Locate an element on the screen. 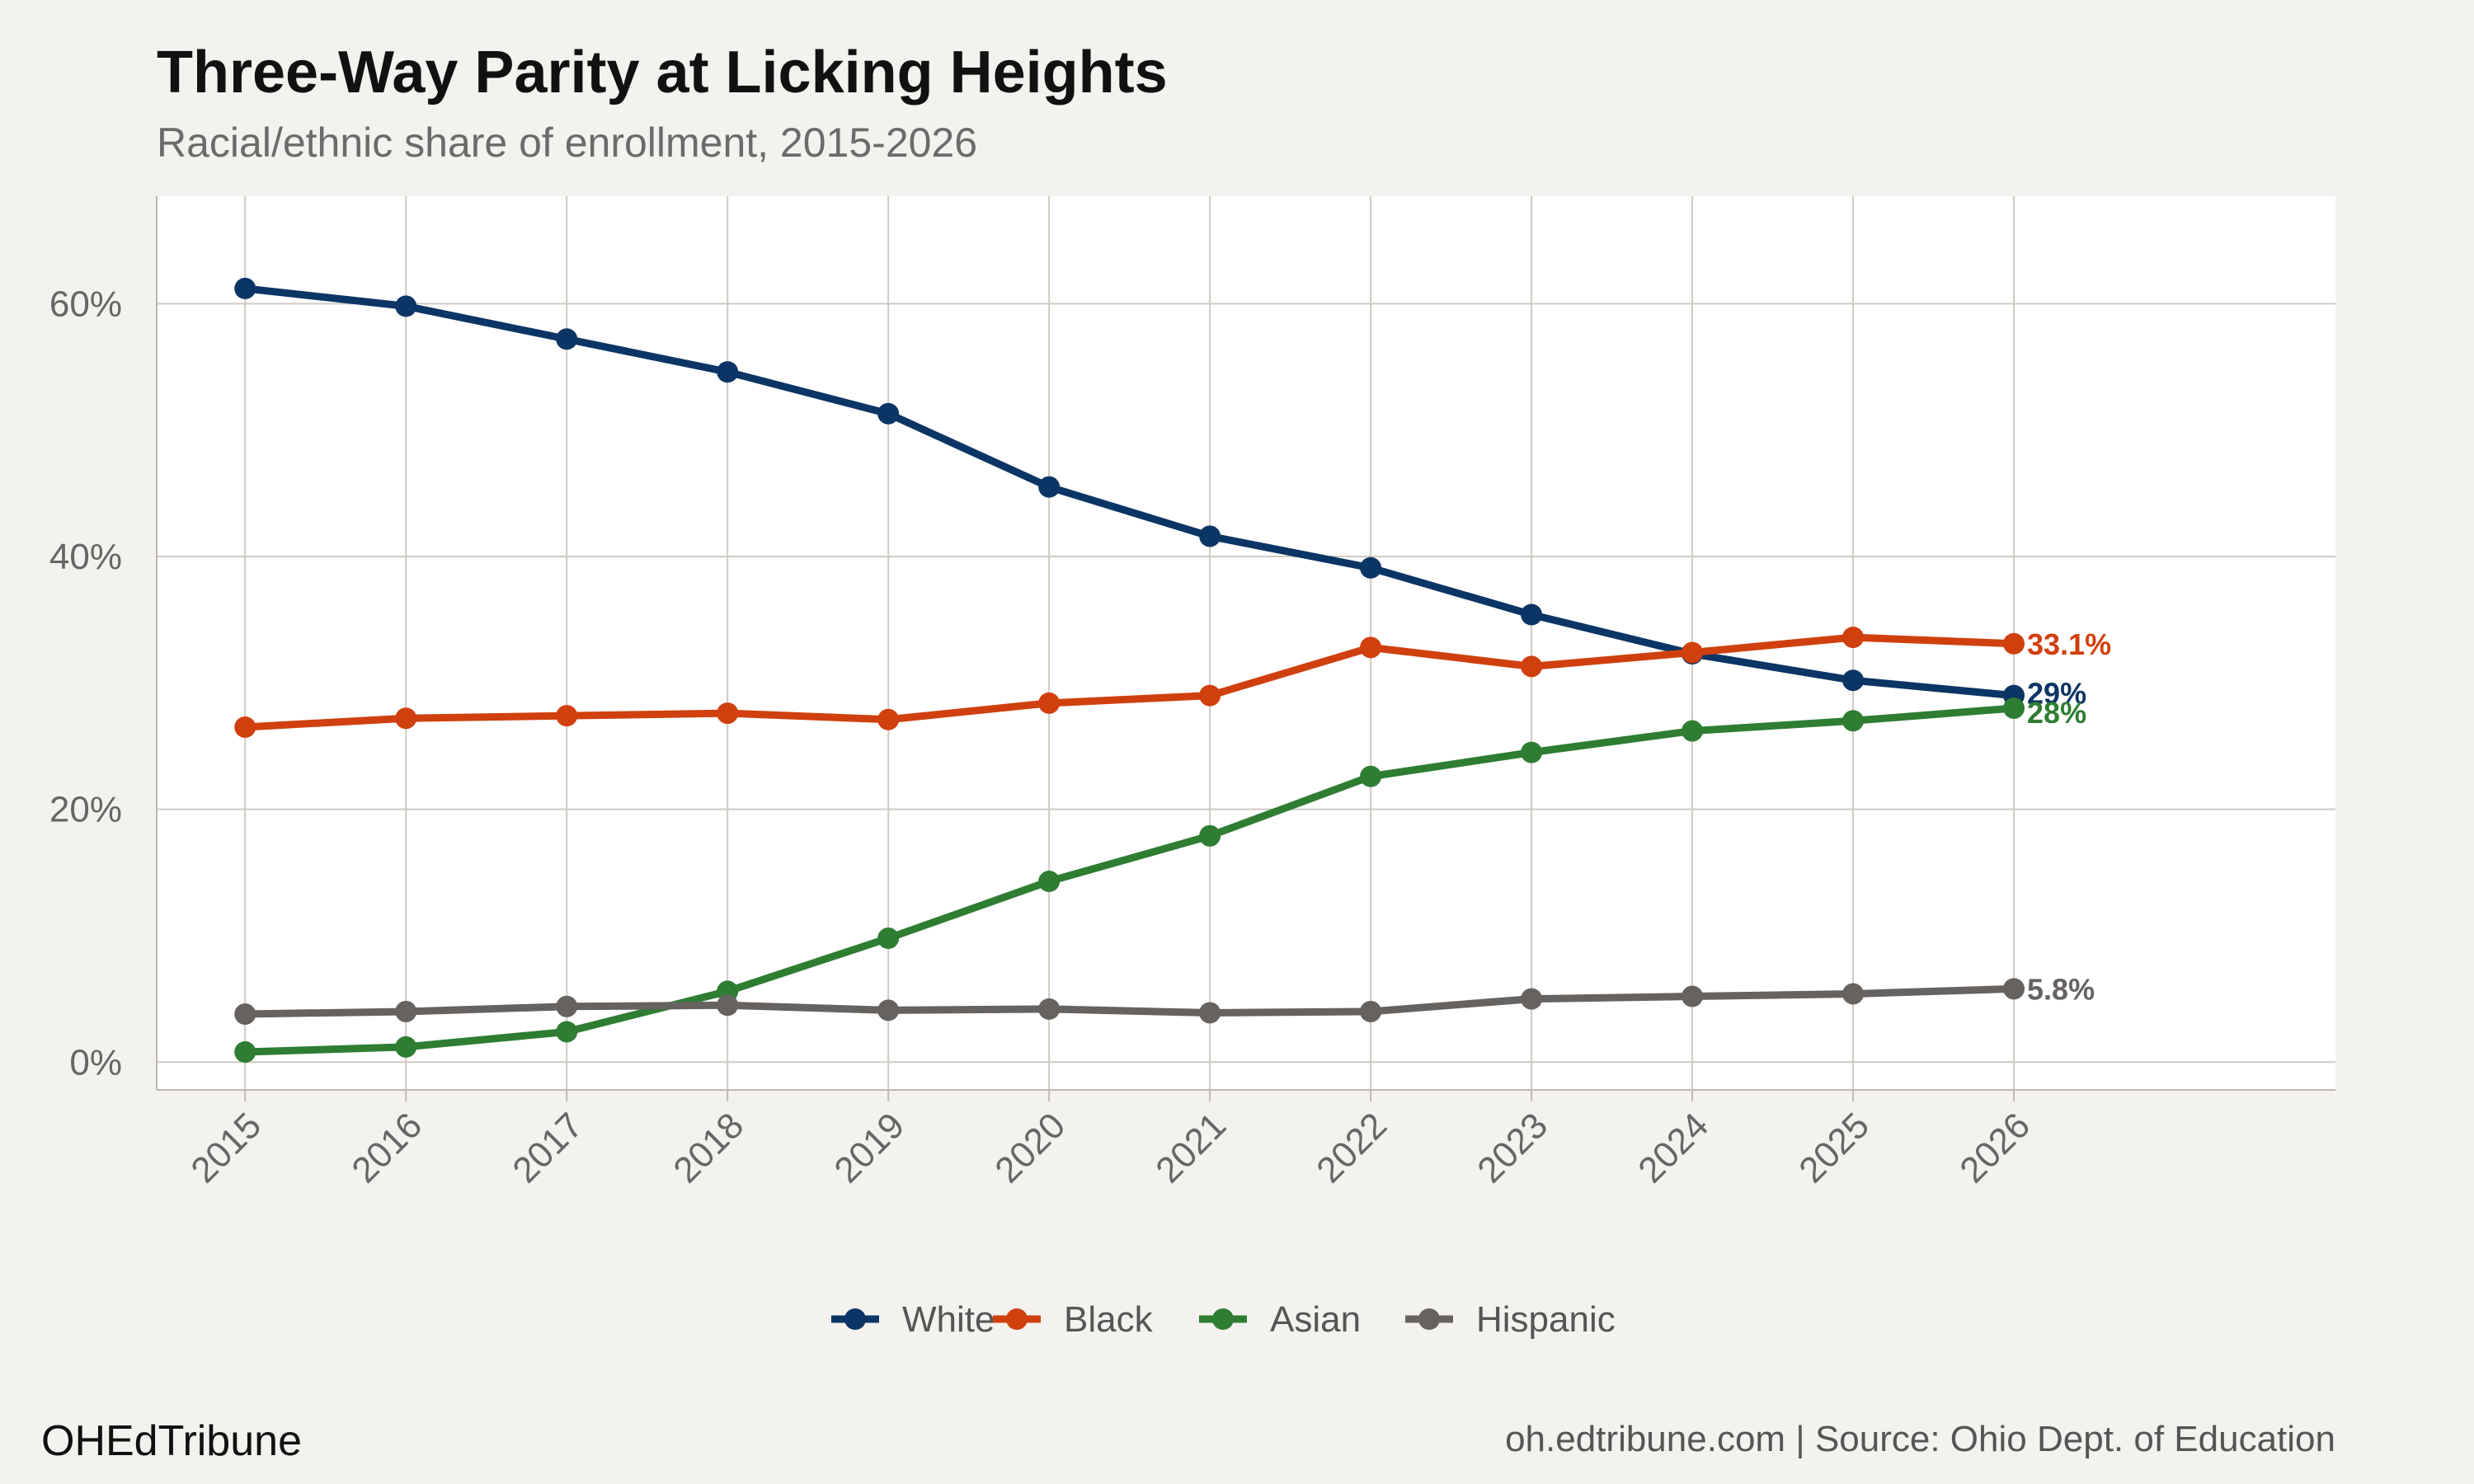 The width and height of the screenshot is (2474, 1484). x-tick-label: 2019 is located at coordinates (869, 1147).